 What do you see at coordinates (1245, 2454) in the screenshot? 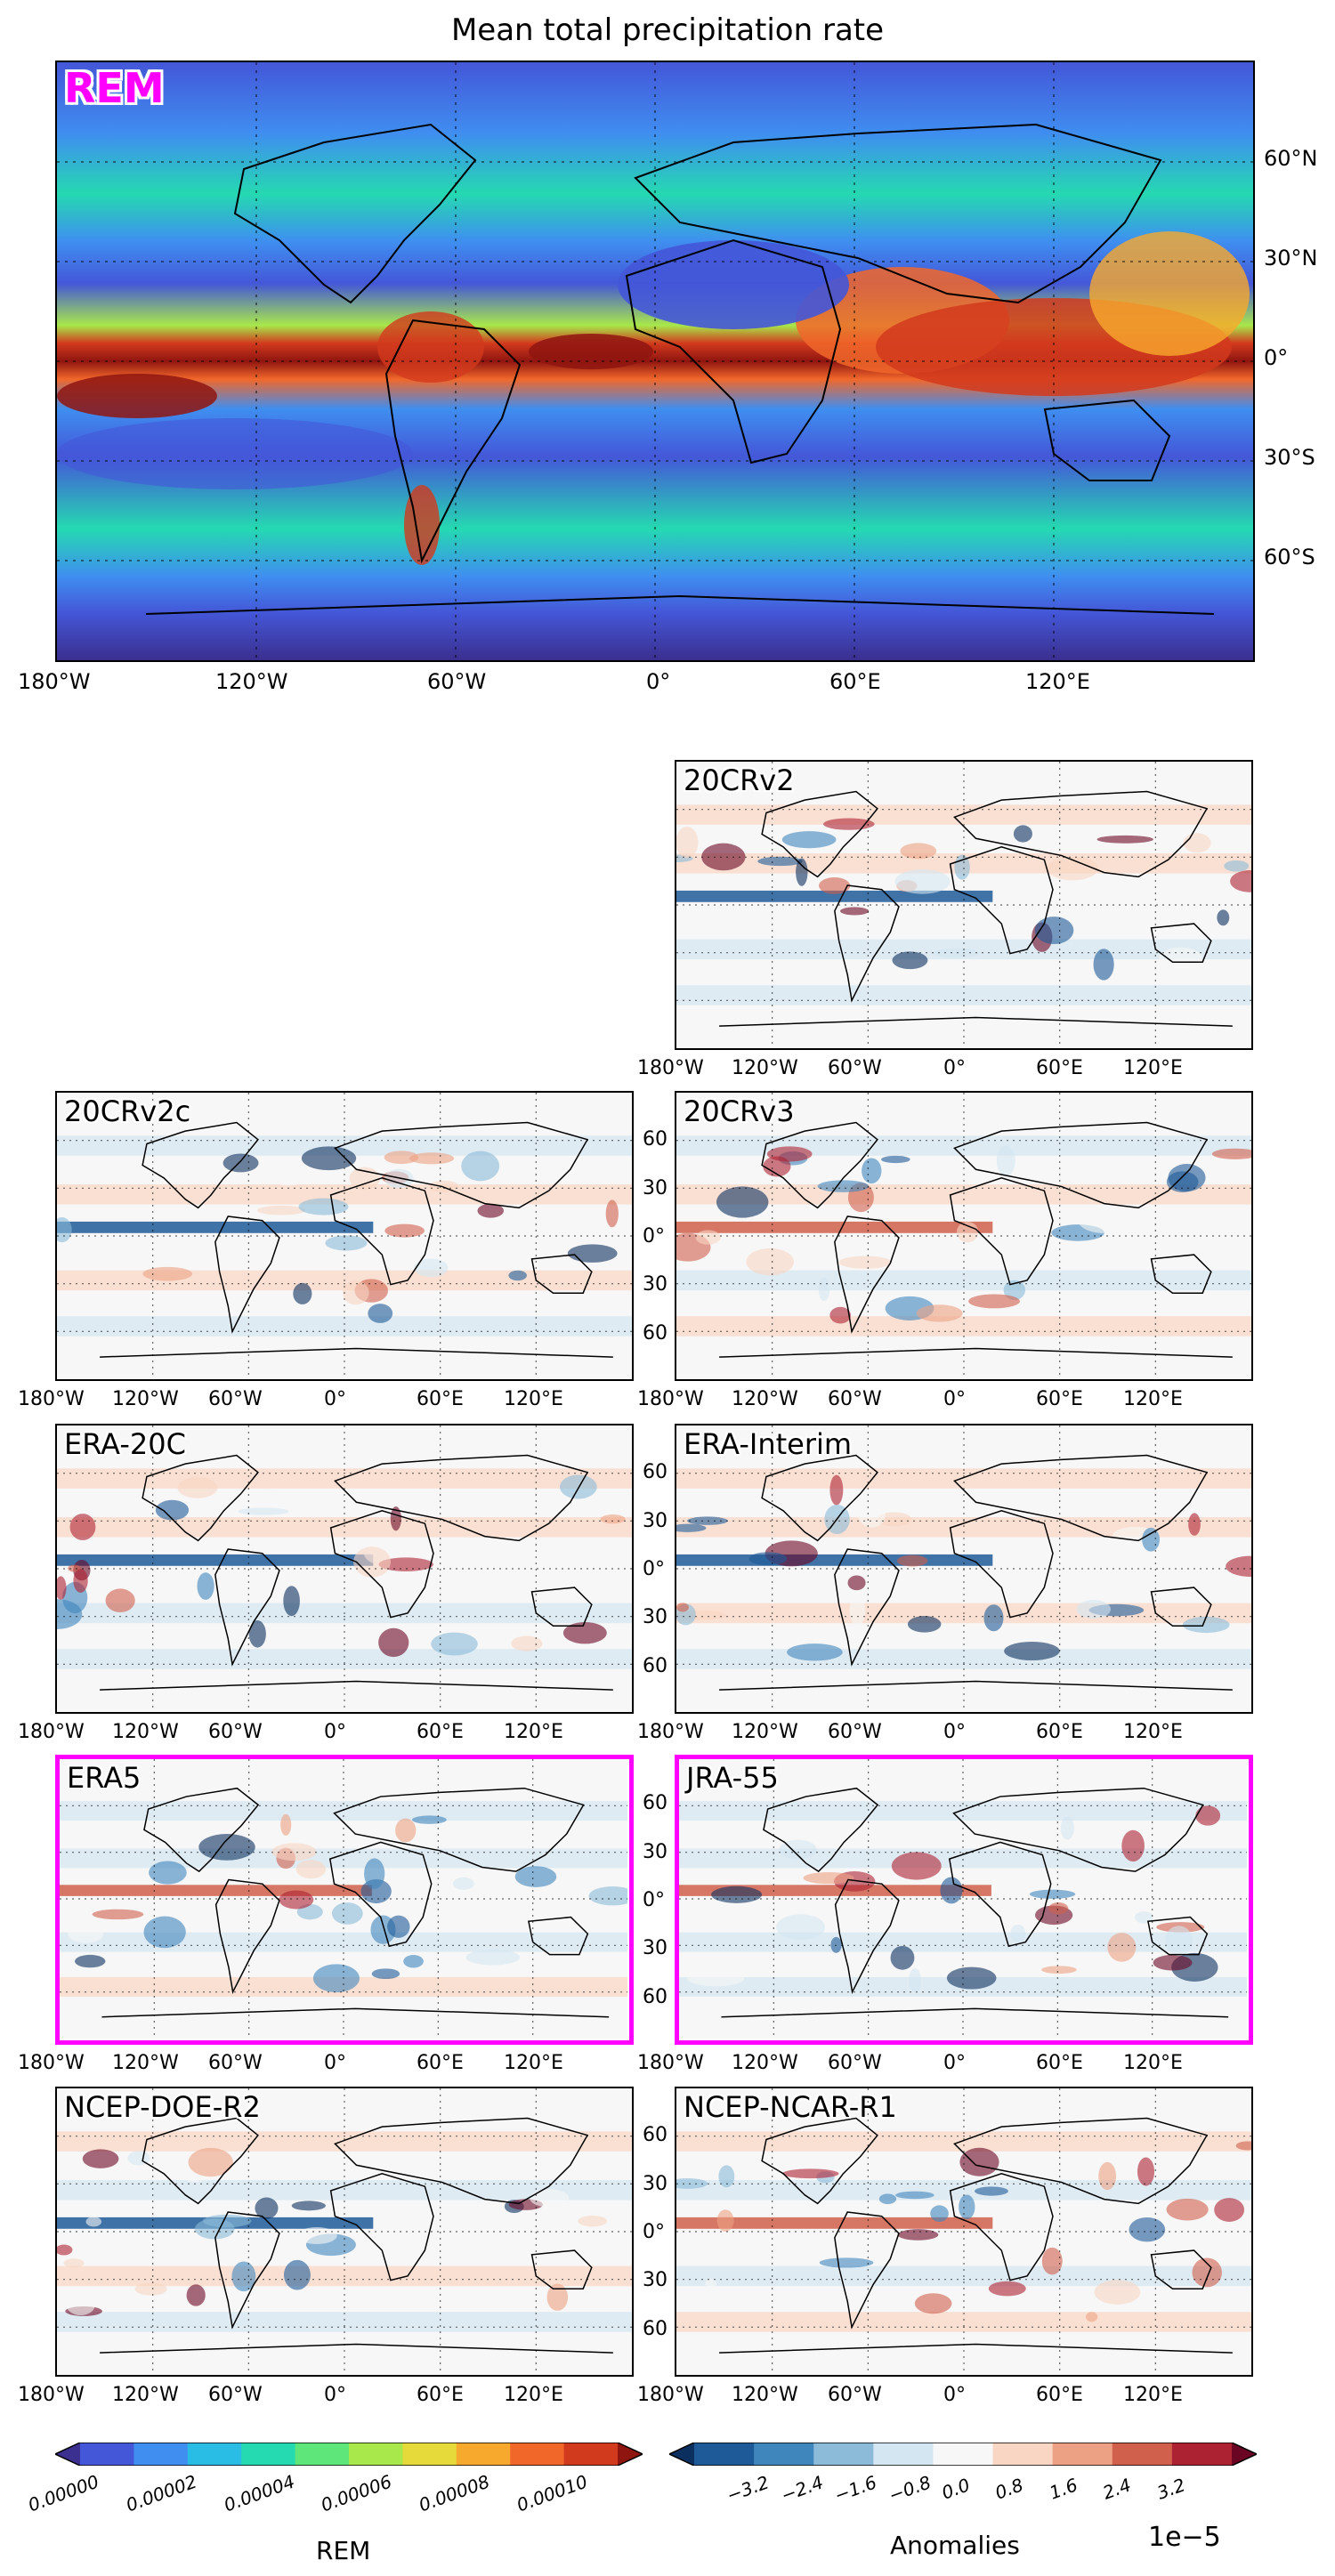
I see `anomaly-colorbar-extend-high` at bounding box center [1245, 2454].